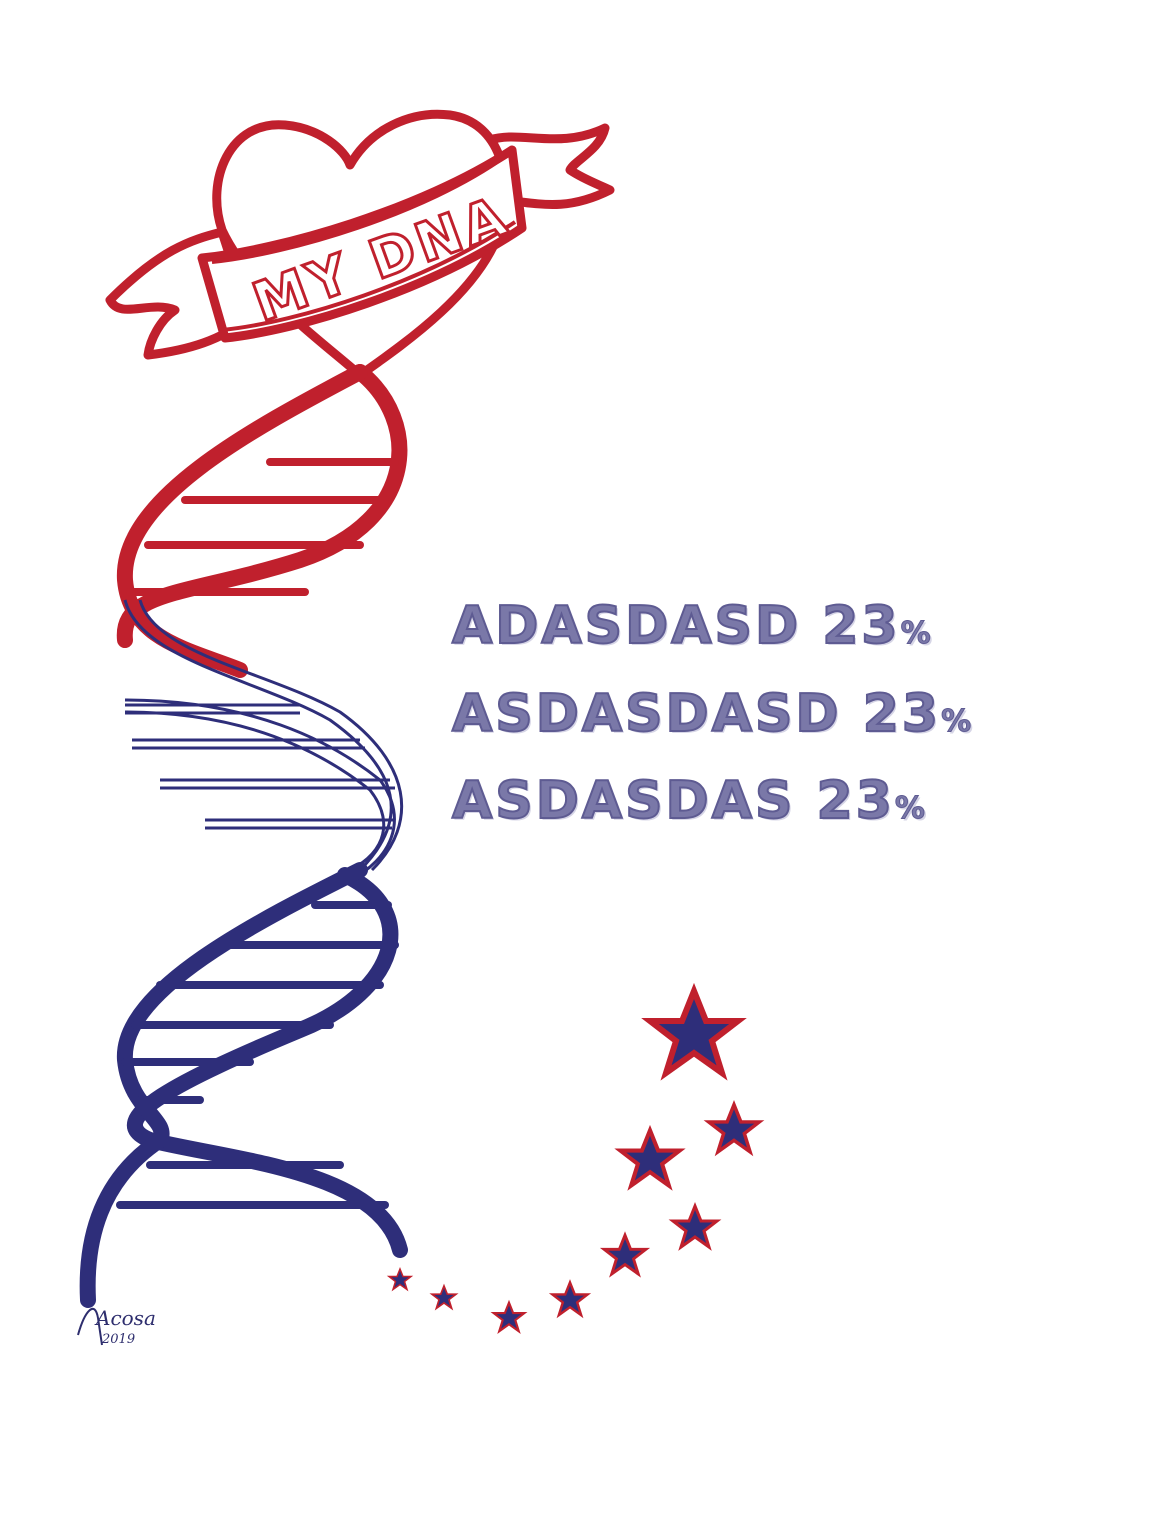  I want to click on stars-group, so click(574, 1161).